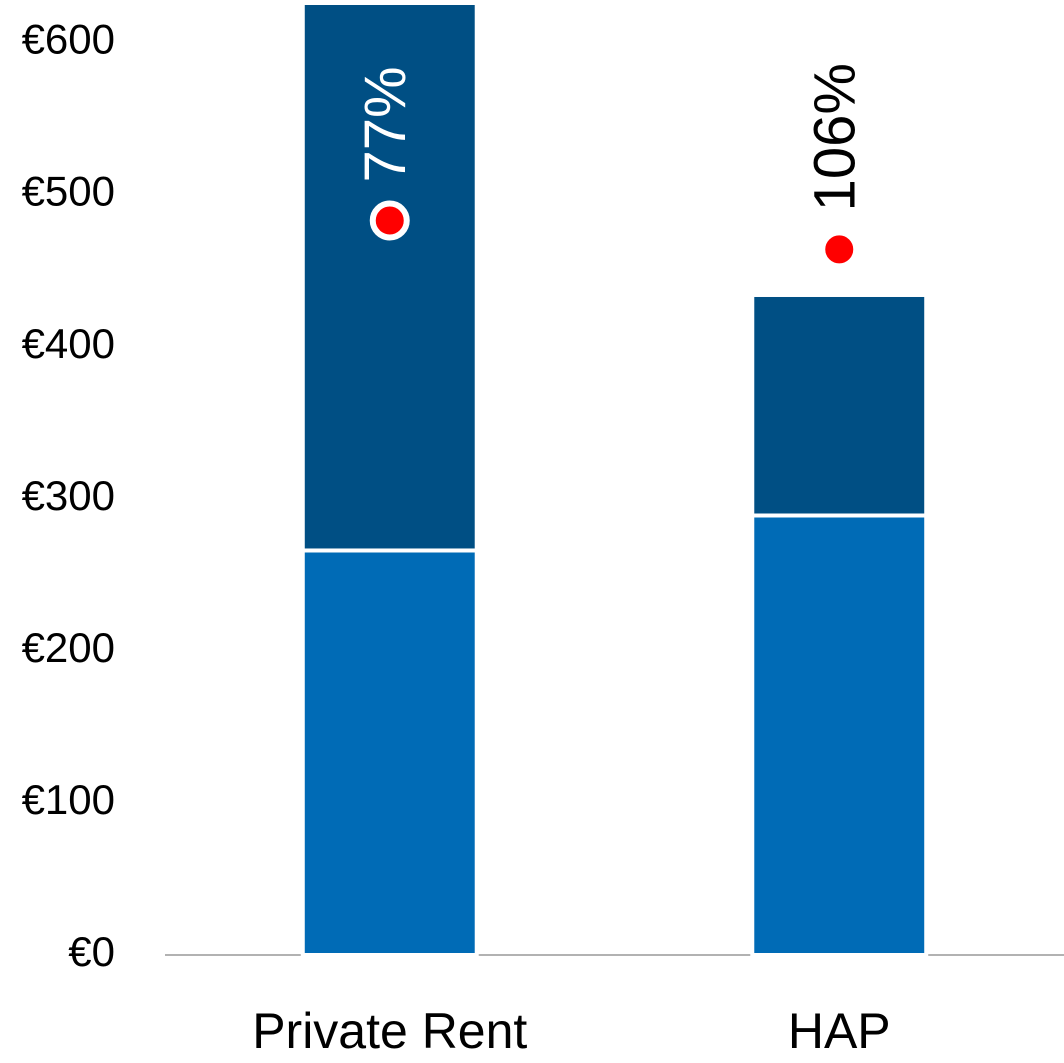  What do you see at coordinates (91, 951) in the screenshot?
I see `y-tick-label: €0` at bounding box center [91, 951].